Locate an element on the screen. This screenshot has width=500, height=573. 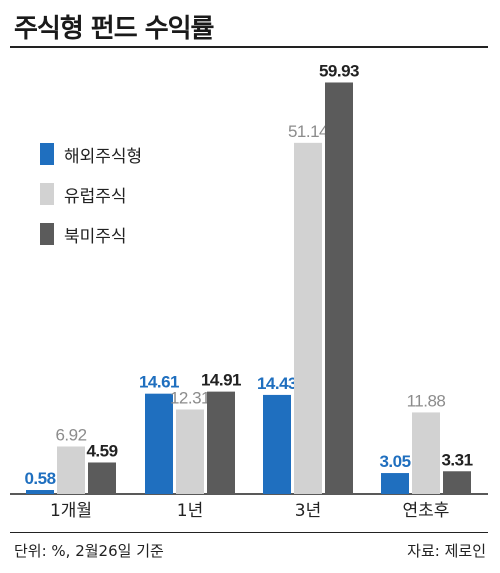
data-label-northamerica-3: 3.31 is located at coordinates (456, 459).